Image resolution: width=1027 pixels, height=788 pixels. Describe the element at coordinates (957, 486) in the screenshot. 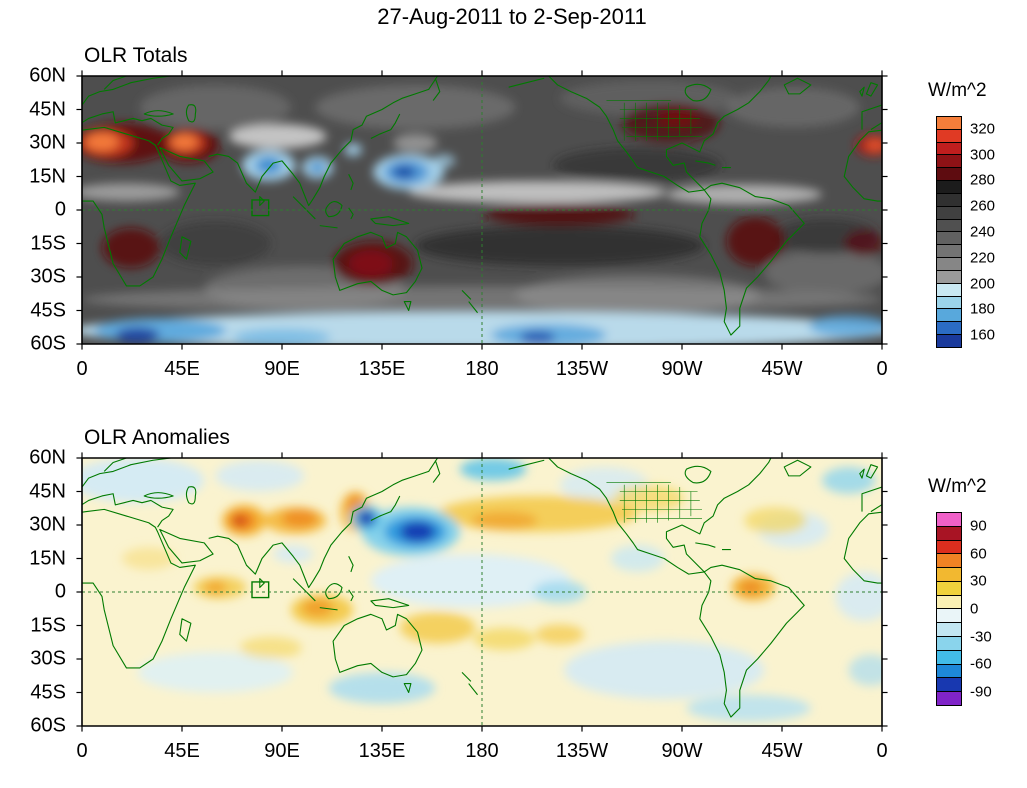

I see `colorbar-units-anomalies: W/m^2` at that location.